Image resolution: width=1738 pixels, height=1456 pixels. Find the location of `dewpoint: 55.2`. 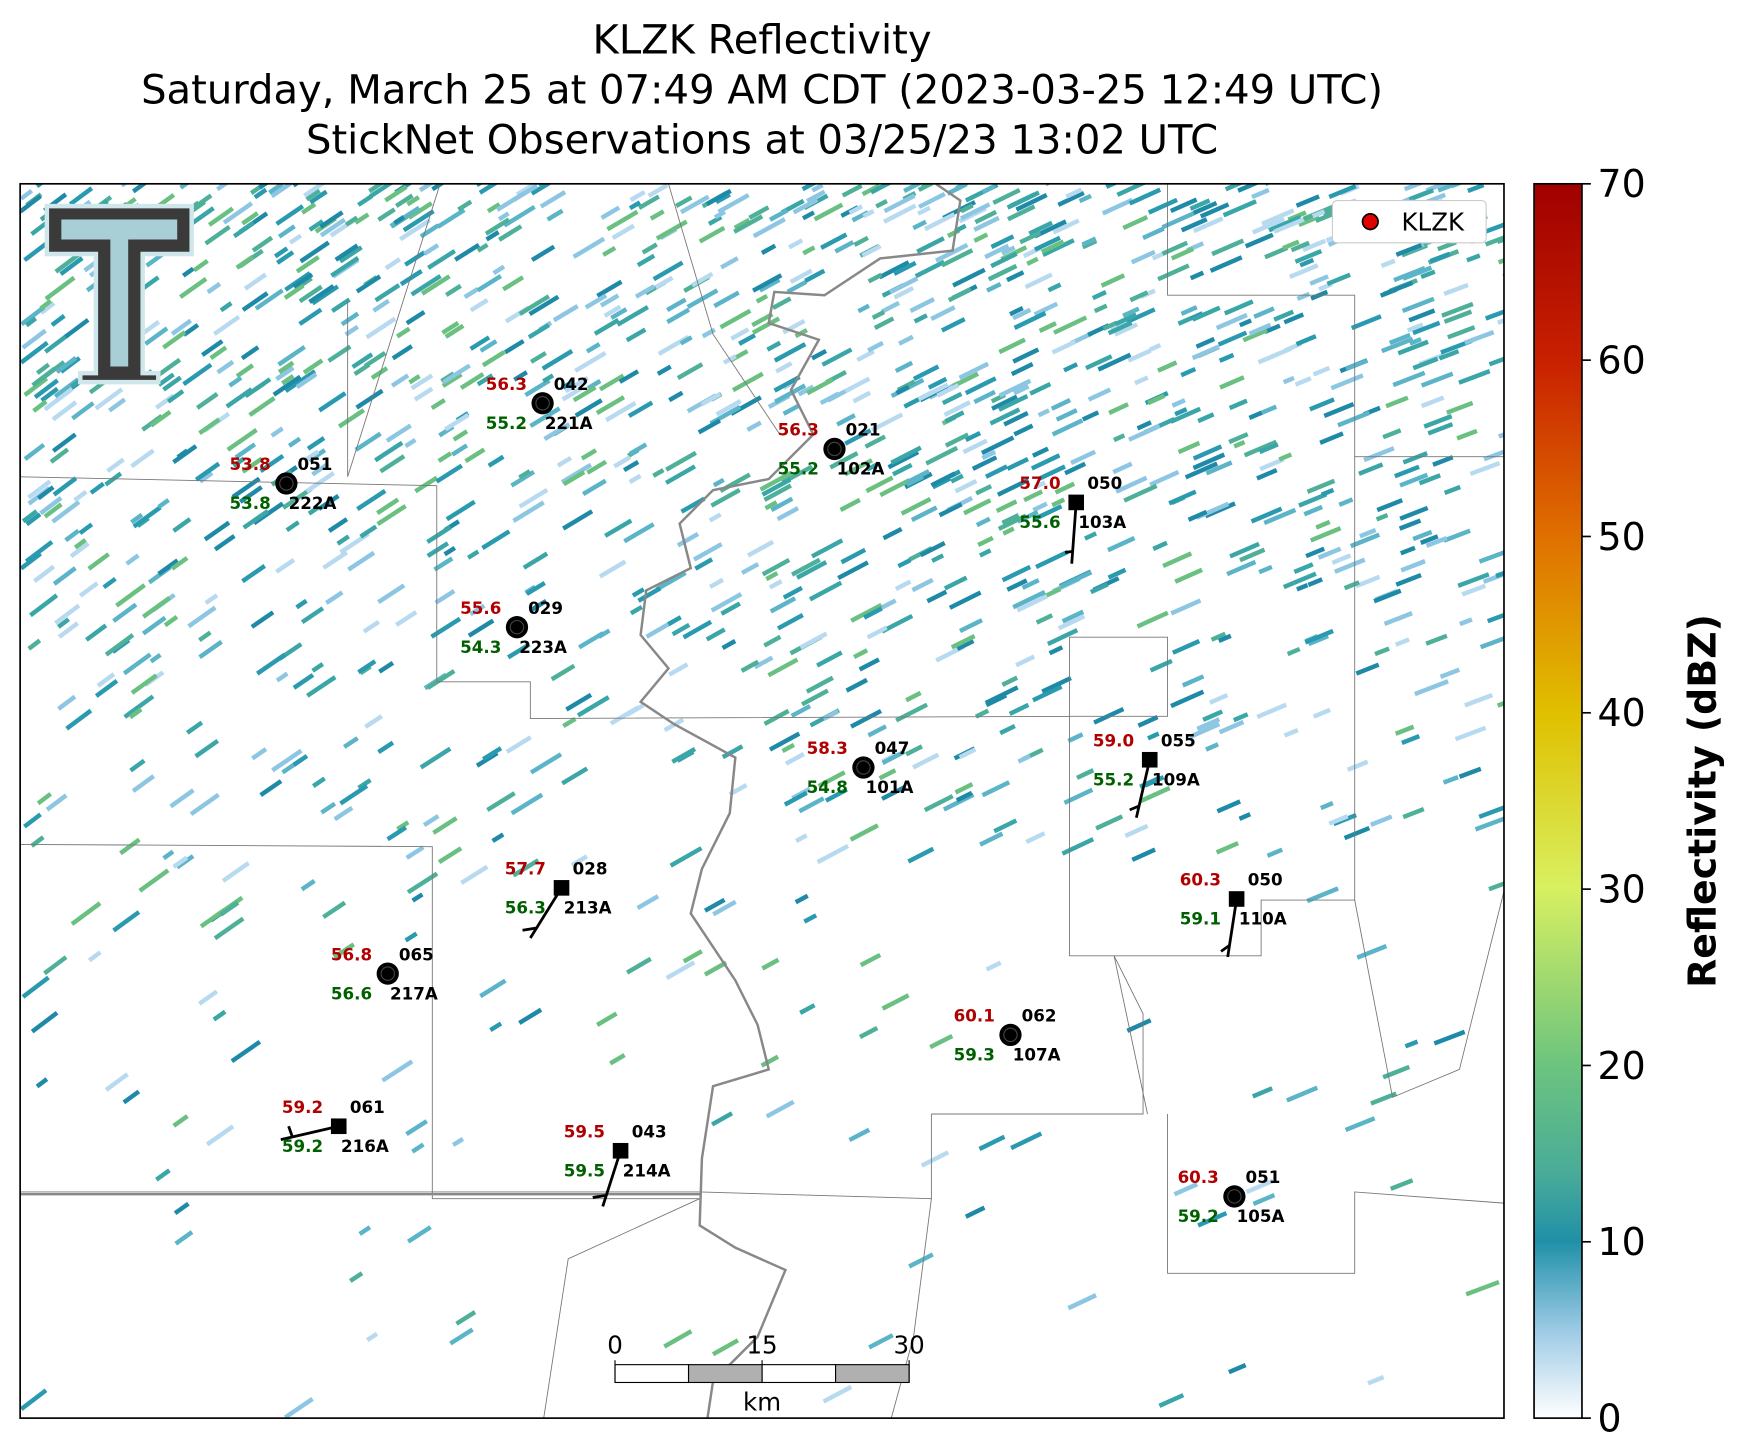

dewpoint: 55.2 is located at coordinates (506, 423).